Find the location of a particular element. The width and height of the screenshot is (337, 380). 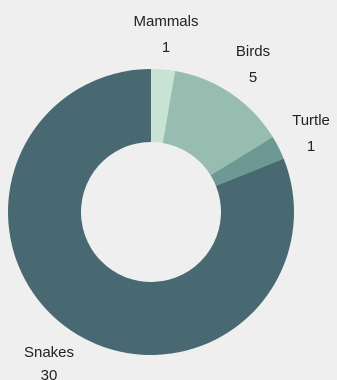

label-turtle-value: 1 is located at coordinates (311, 146).